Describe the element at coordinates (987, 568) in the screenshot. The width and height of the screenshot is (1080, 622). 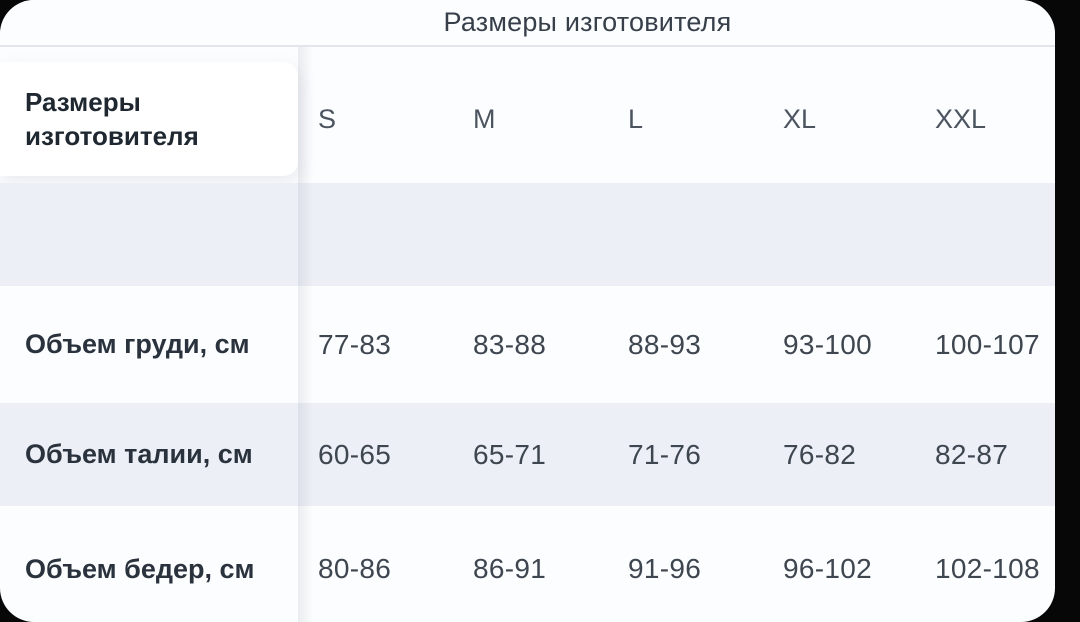
I see `table-cell: 102-108` at that location.